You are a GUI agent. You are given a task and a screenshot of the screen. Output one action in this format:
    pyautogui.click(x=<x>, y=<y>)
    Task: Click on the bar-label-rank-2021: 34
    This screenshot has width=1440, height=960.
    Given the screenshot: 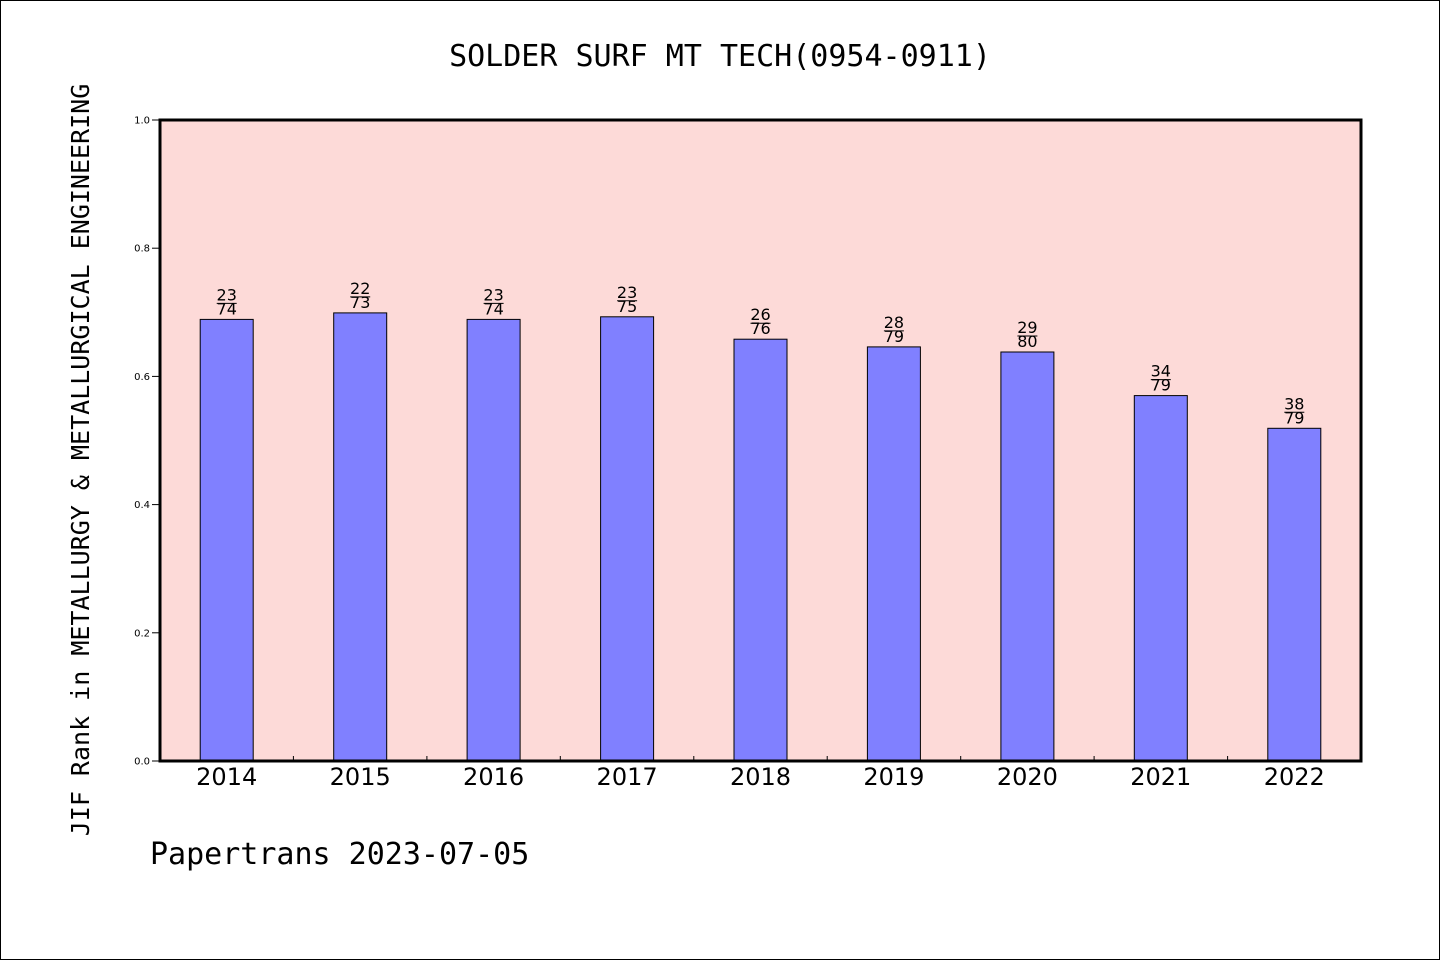 What is the action you would take?
    pyautogui.click(x=1161, y=371)
    